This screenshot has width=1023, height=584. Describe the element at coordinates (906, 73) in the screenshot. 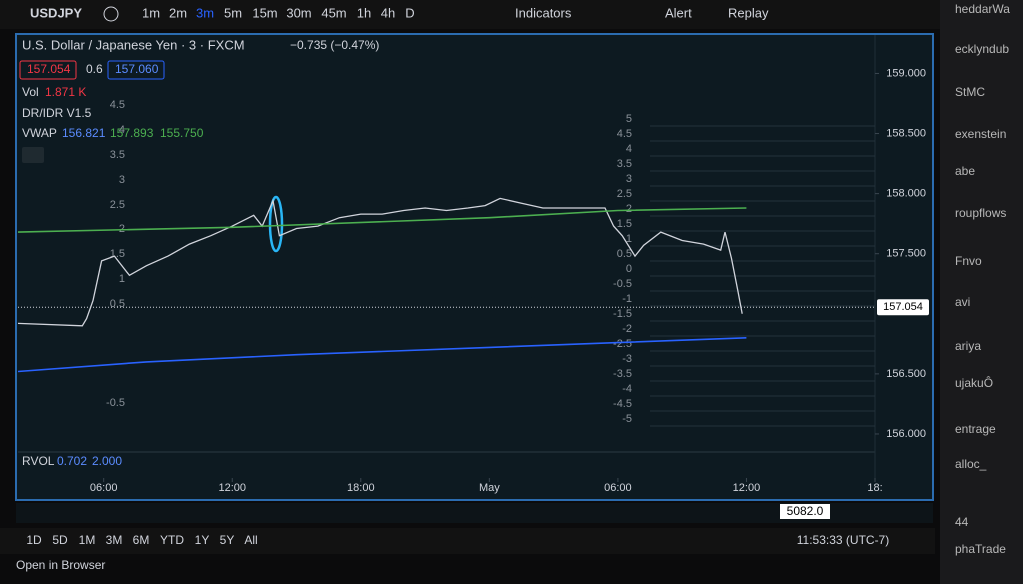

I see `y-tick-label: 159.000` at that location.